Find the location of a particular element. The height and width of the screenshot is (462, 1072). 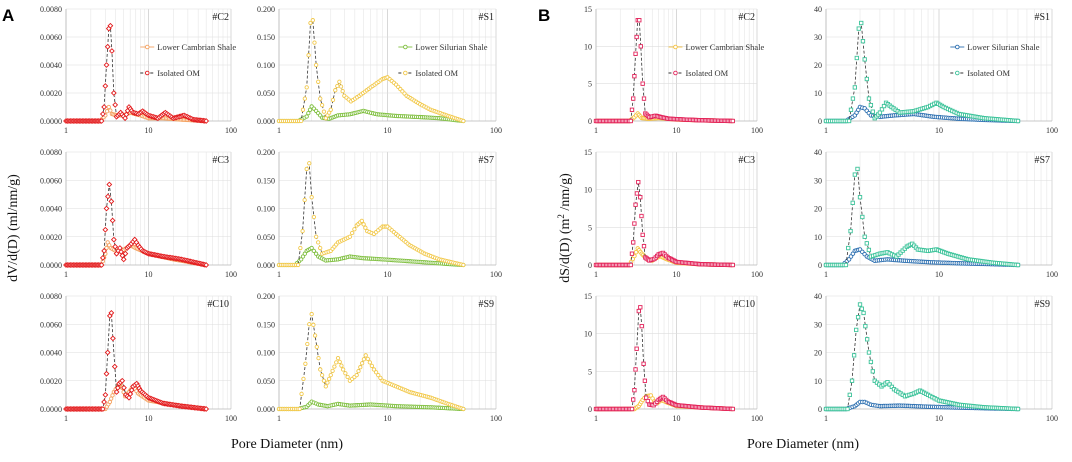

subplot-a-s9: 0.000 0.050 0.100 0.150 0.200 1 10 100 #S9 is located at coordinates (379, 357).